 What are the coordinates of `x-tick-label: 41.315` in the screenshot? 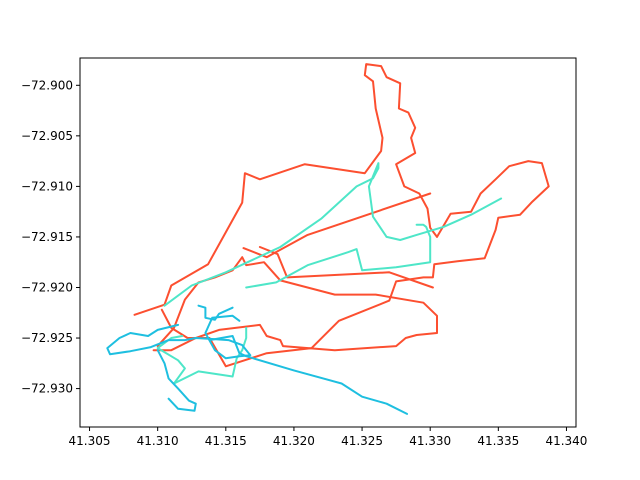 It's located at (226, 441).